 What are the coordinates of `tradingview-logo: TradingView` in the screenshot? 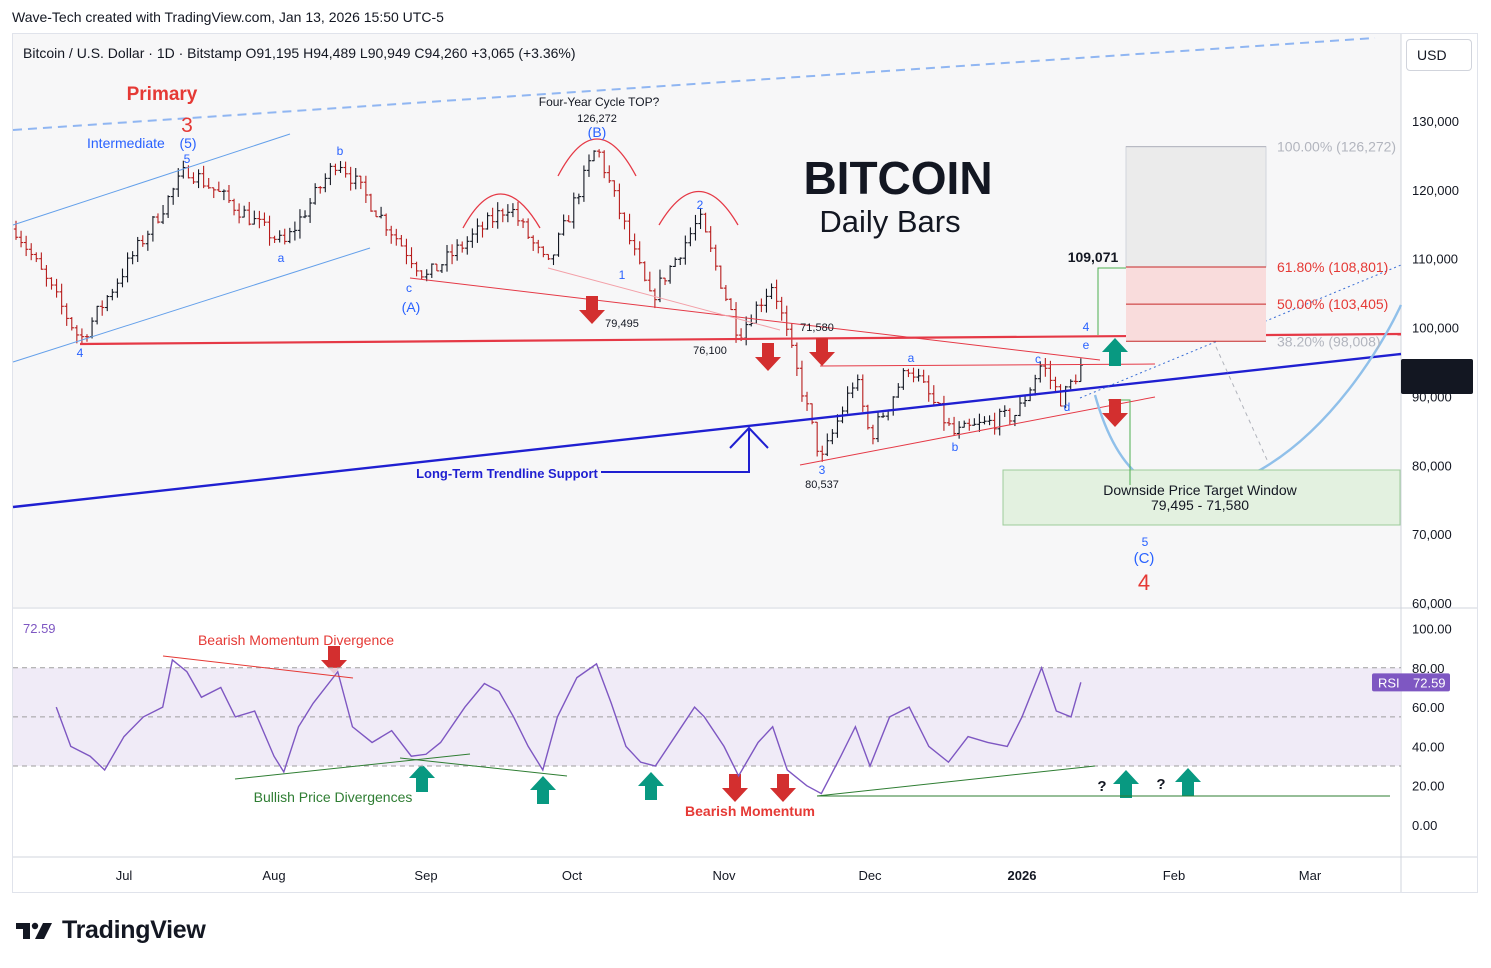 It's located at (111, 930).